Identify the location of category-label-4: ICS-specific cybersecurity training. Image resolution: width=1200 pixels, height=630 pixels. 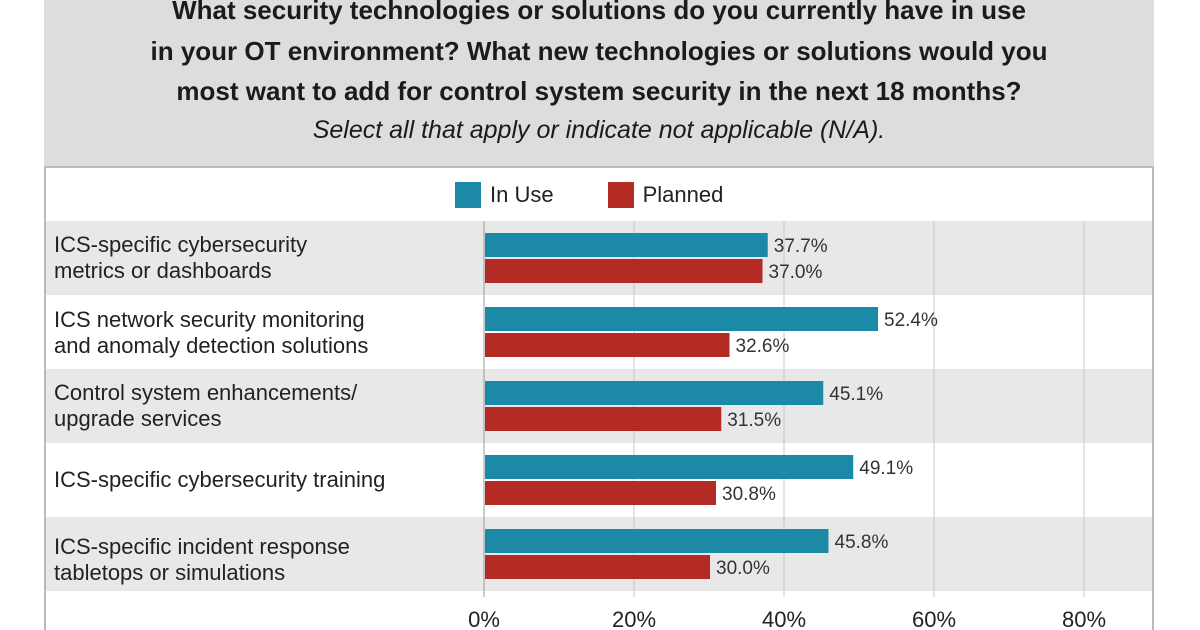
(264, 480).